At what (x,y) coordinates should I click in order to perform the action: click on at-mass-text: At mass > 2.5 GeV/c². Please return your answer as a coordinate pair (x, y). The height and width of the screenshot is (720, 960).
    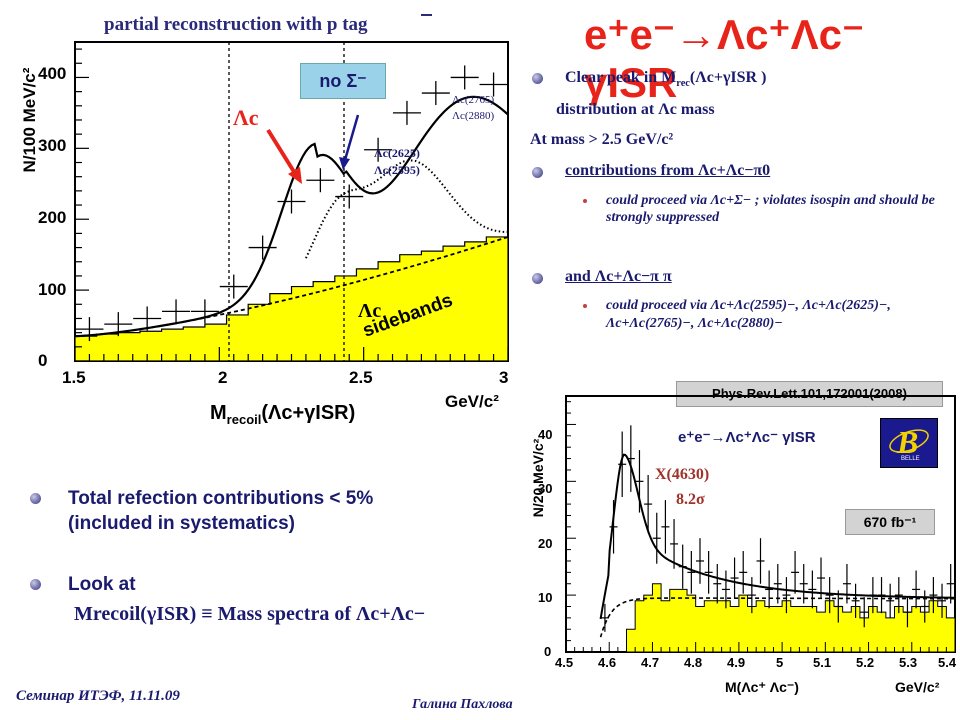
    Looking at the image, I should click on (602, 139).